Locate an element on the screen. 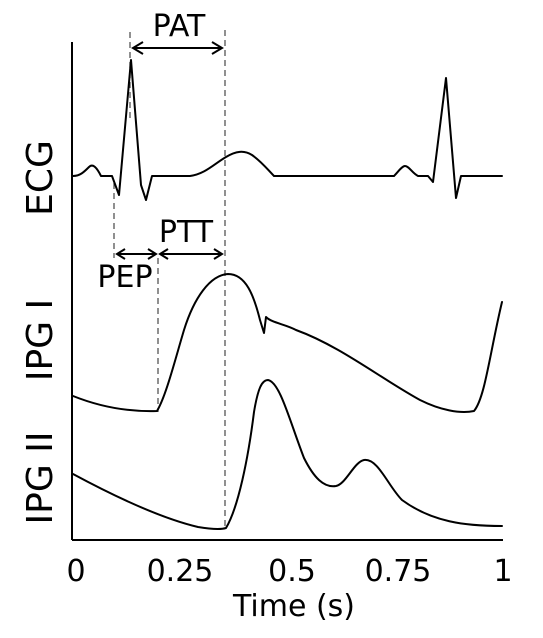 The image size is (543, 638). x-tick-label: 0.75 is located at coordinates (398, 571).